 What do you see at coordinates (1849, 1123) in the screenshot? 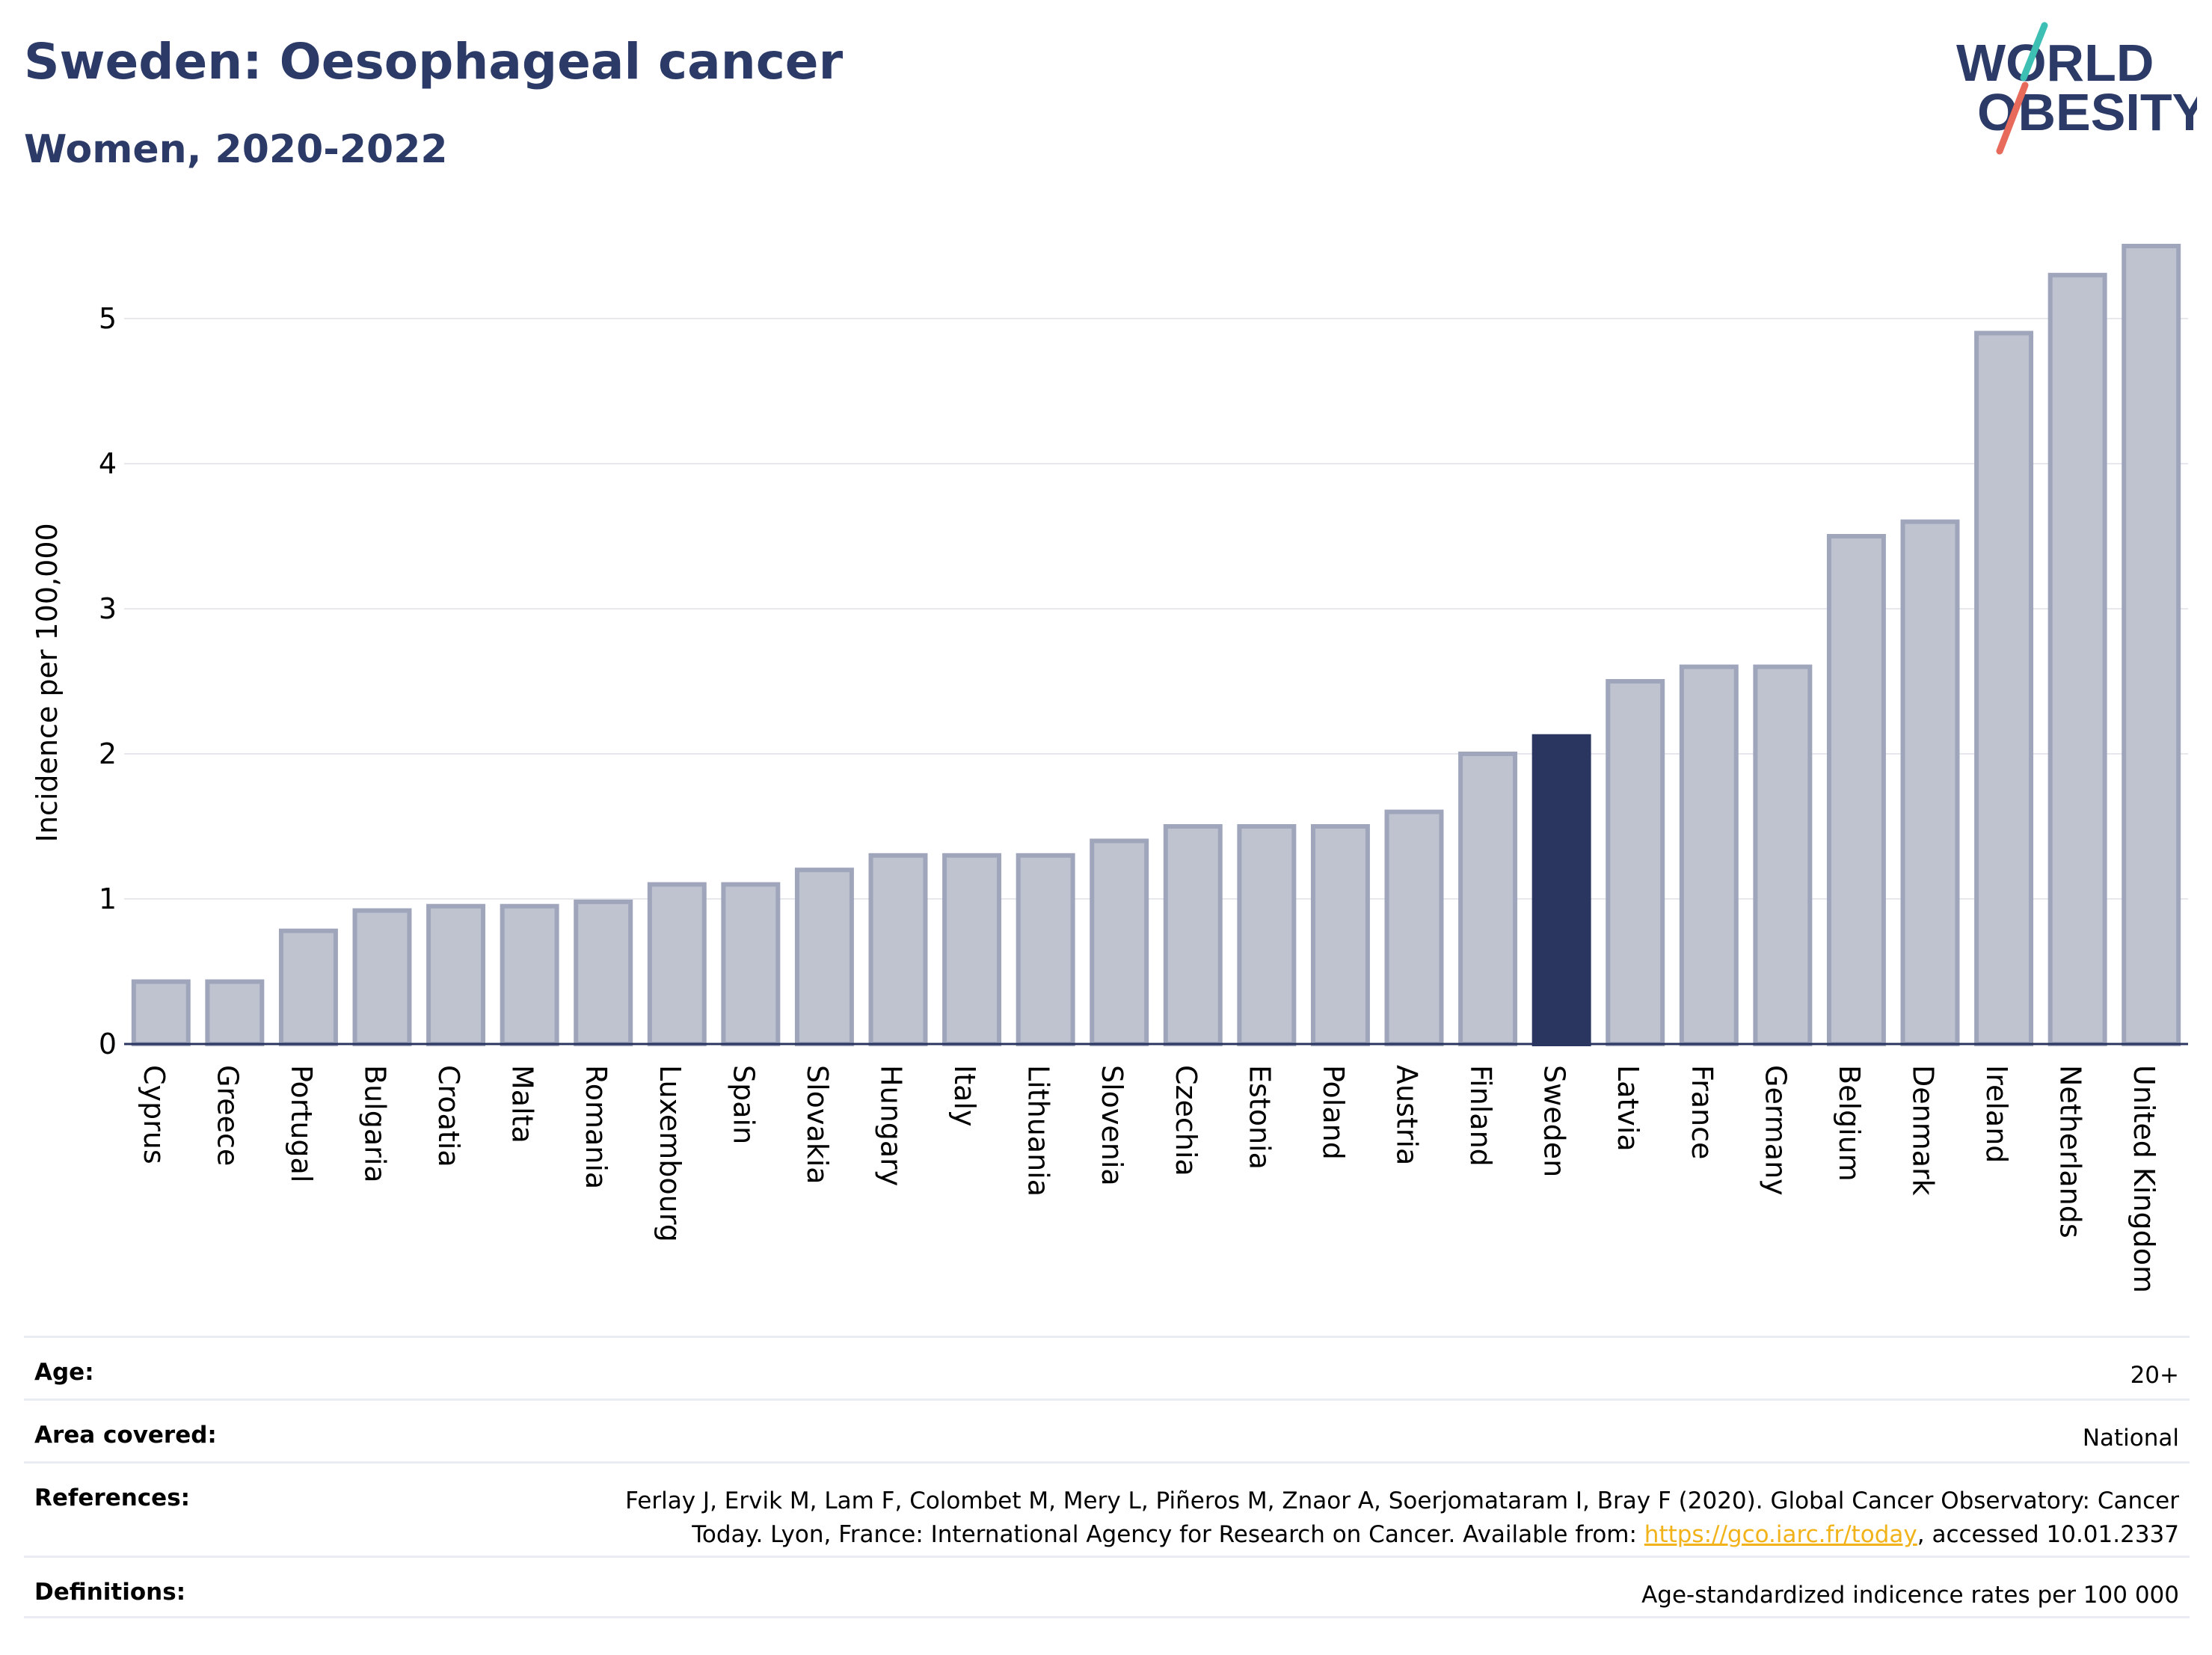
I see `x-tick-label: Belgium` at bounding box center [1849, 1123].